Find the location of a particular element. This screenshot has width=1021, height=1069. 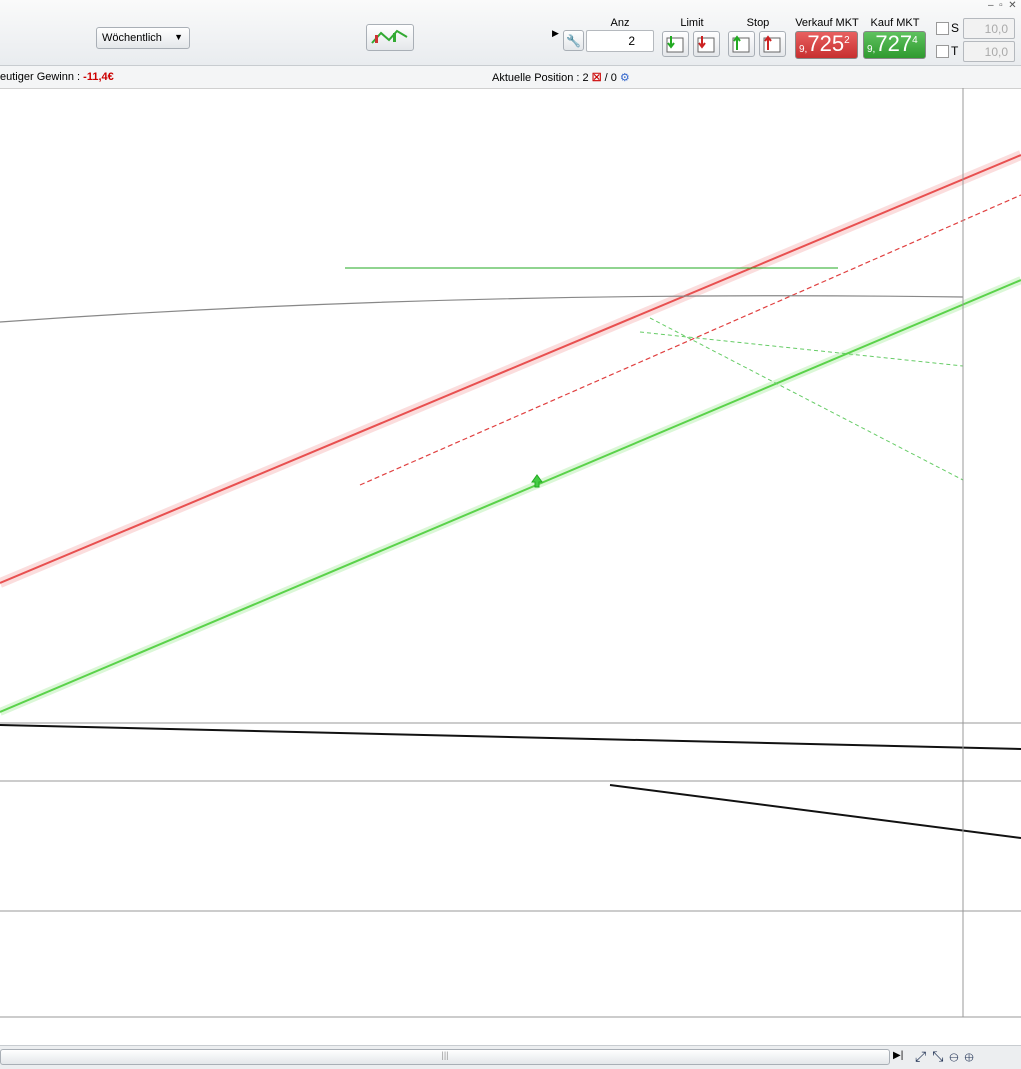

scroll-buttons: ▶| is located at coordinates (898, 1055).